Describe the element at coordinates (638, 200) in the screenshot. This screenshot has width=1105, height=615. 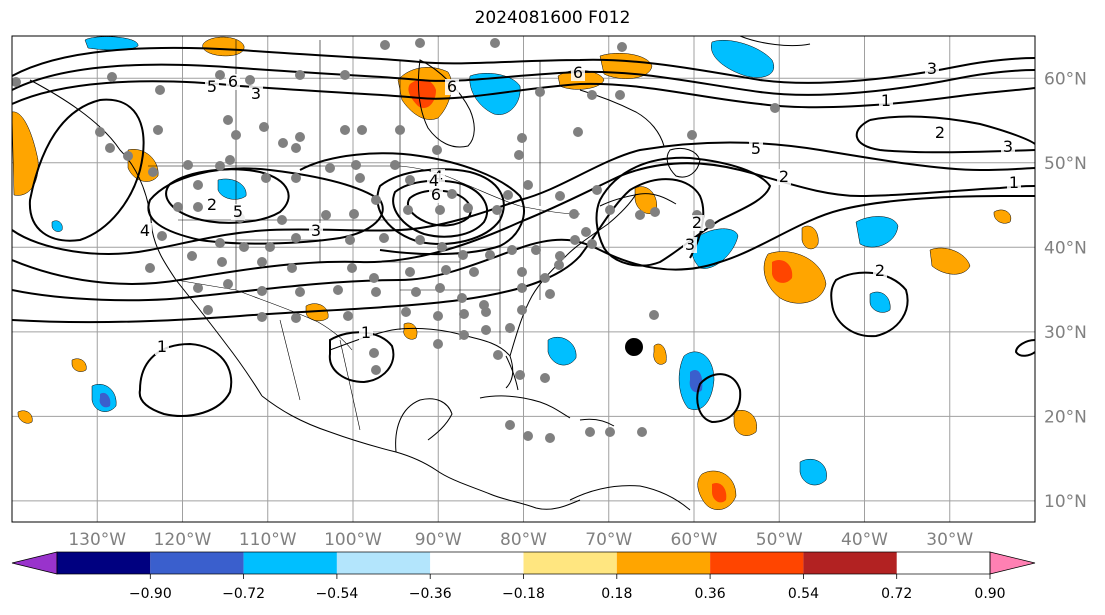
I see `nova-scotia` at that location.